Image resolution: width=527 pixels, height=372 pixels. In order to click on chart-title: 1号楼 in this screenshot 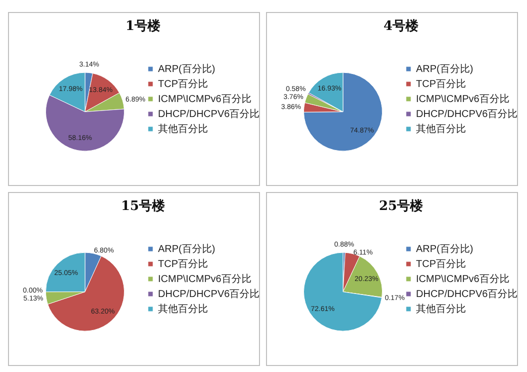, I will do `click(143, 26)`.